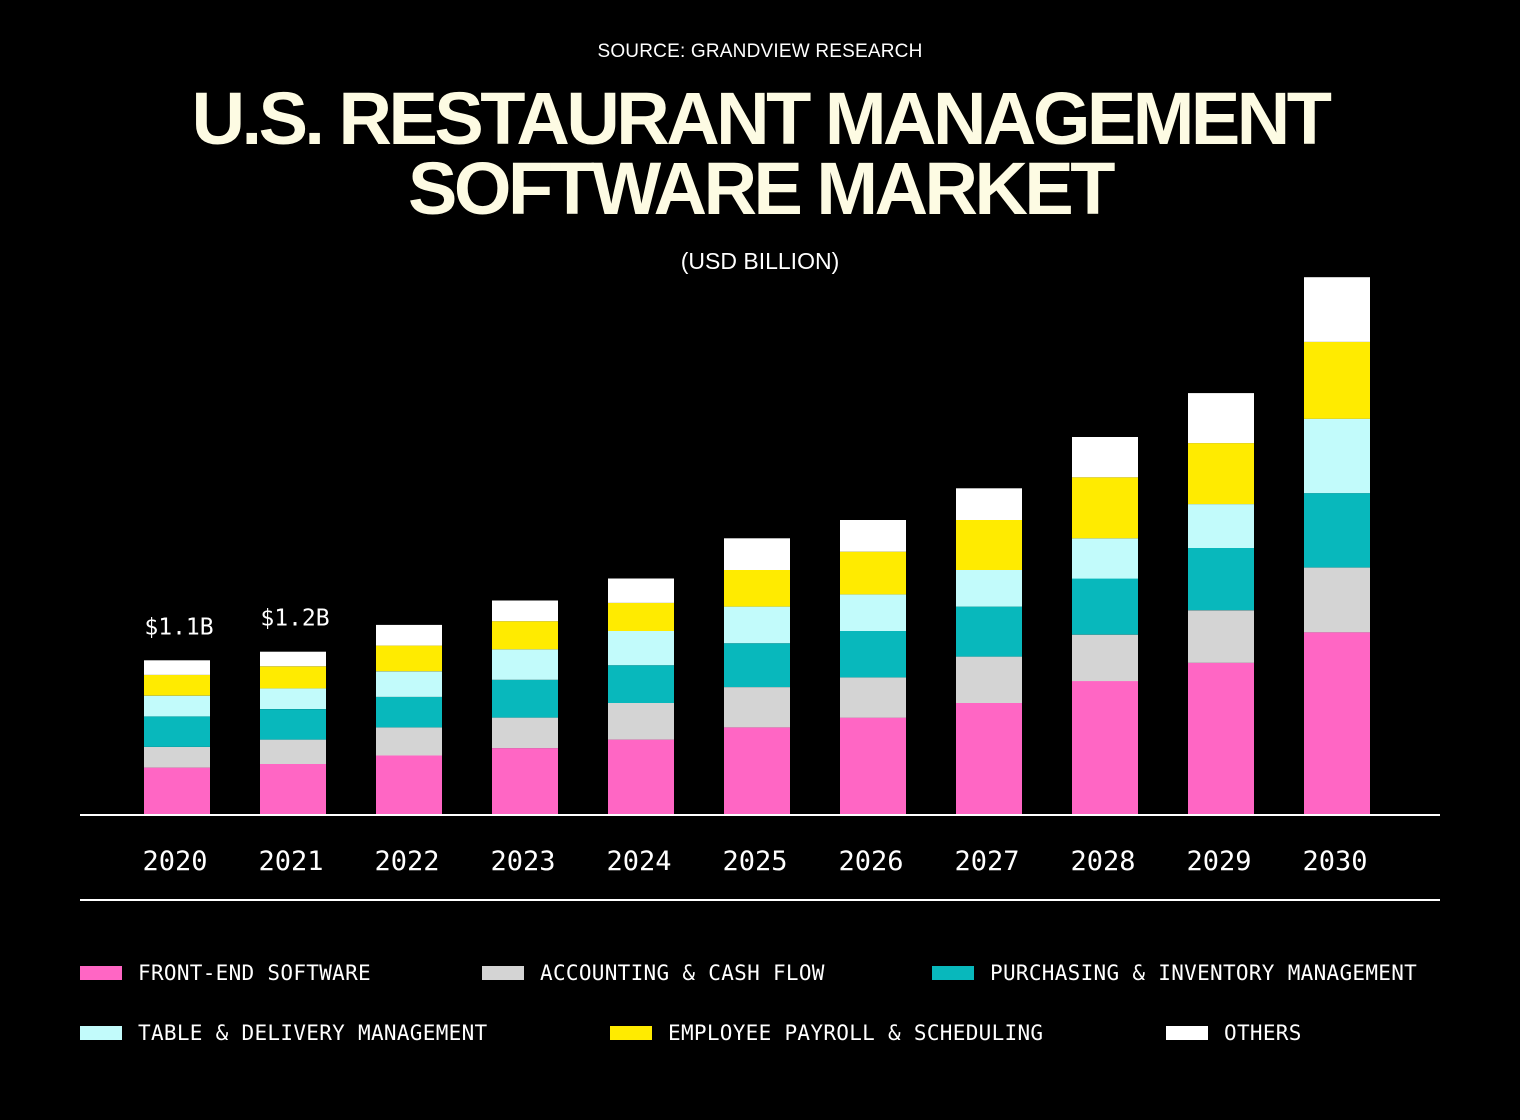 This screenshot has height=1120, width=1520. Describe the element at coordinates (641, 721) in the screenshot. I see `bar-segment-2024-accounting-cash-flow` at that location.